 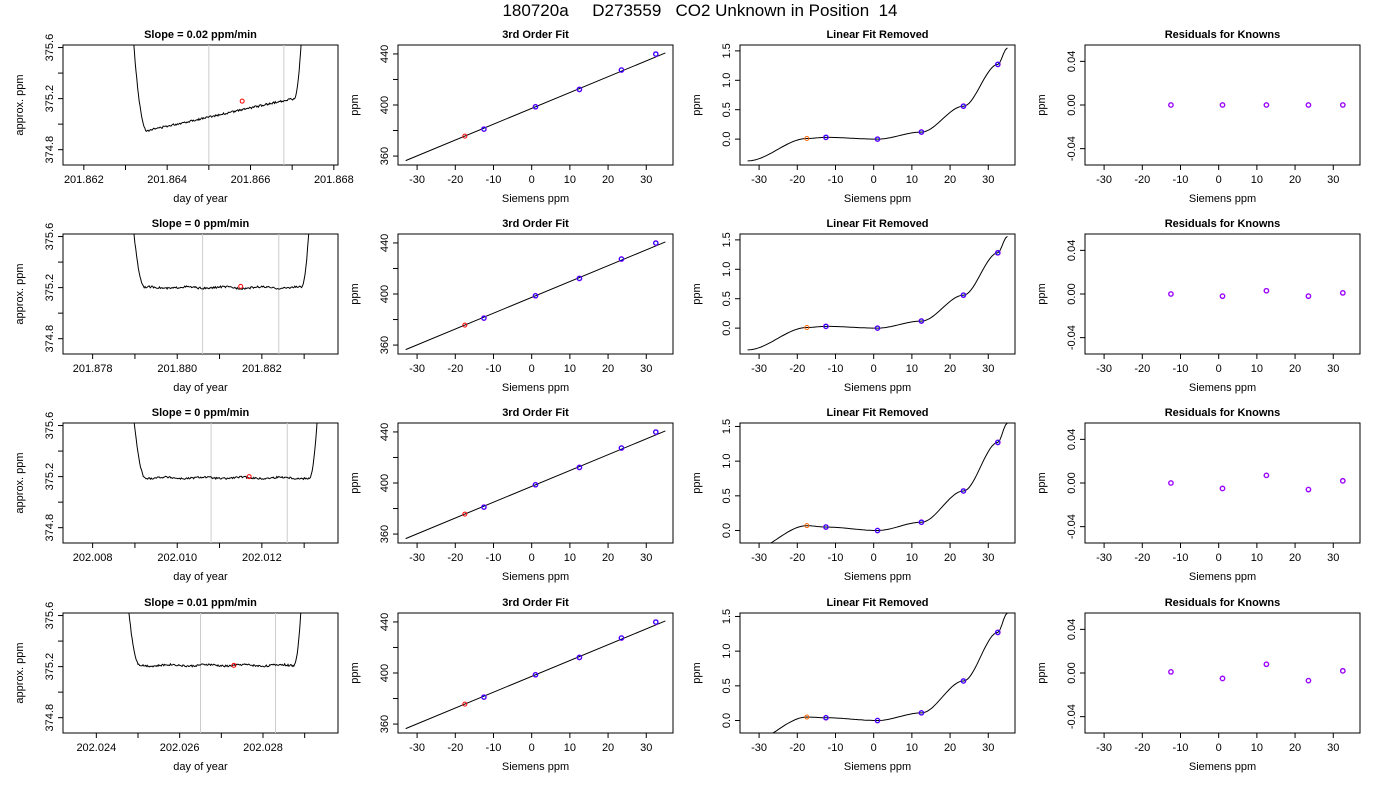 What do you see at coordinates (1072, 148) in the screenshot?
I see `y-tick-label: -0.04` at bounding box center [1072, 148].